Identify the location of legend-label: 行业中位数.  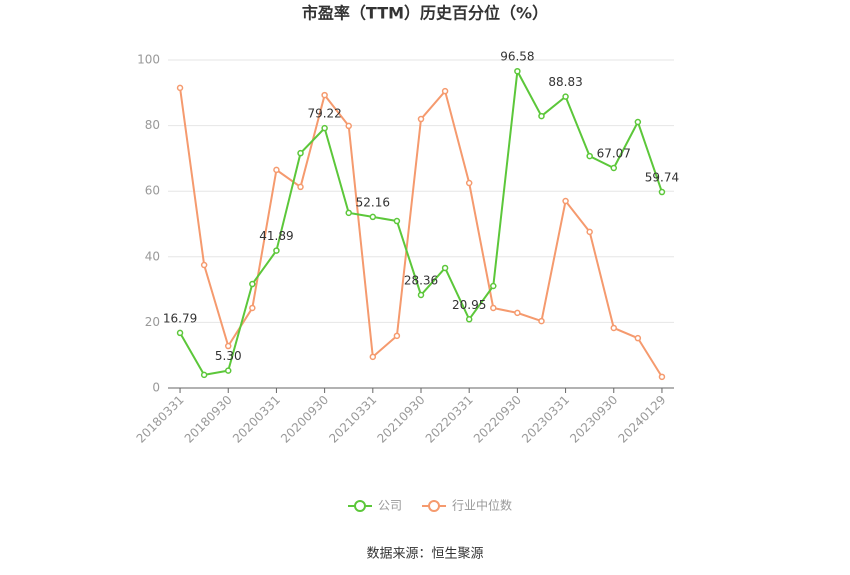
(482, 505).